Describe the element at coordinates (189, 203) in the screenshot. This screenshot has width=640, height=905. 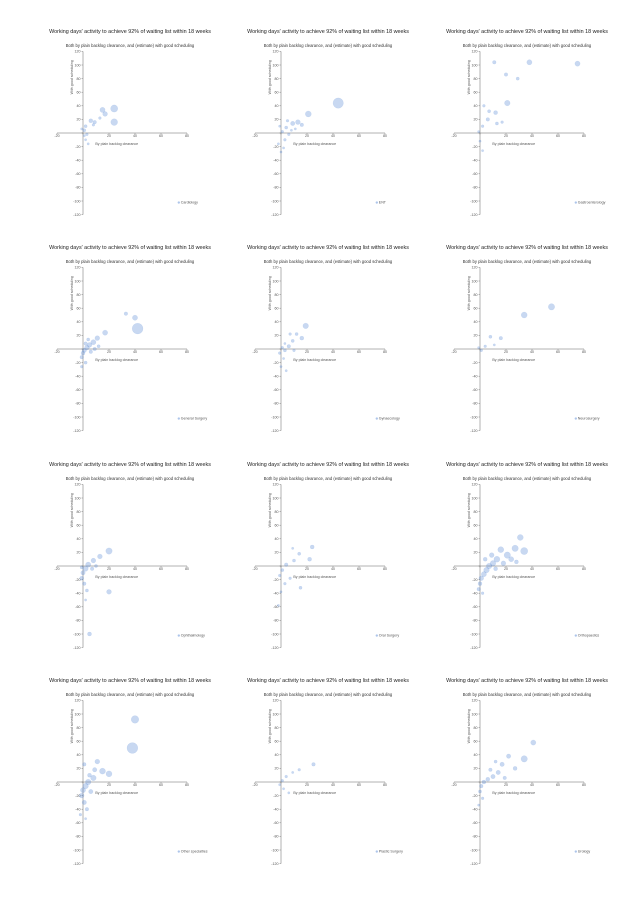
I see `legend-label: Cardiology` at that location.